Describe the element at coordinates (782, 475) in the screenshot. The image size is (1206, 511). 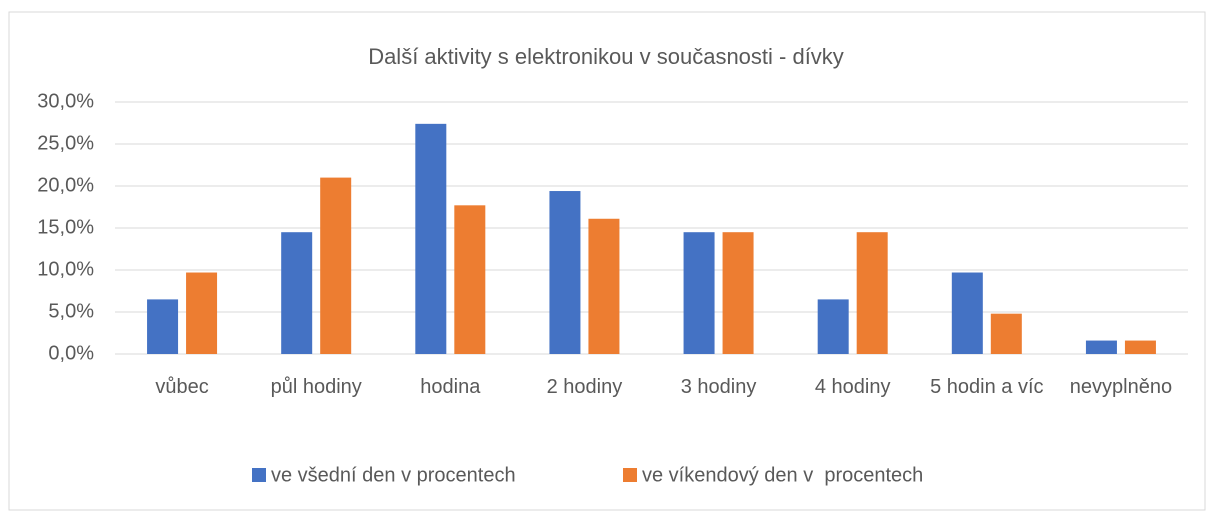
I see `legend-label: ve víkendový den v procentech` at that location.